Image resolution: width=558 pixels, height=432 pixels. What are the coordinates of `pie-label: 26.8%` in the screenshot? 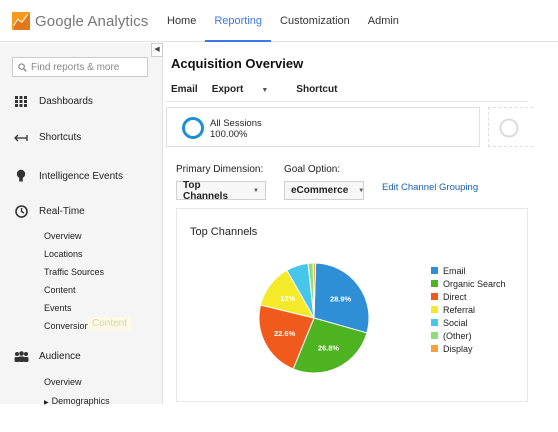 It's located at (329, 348).